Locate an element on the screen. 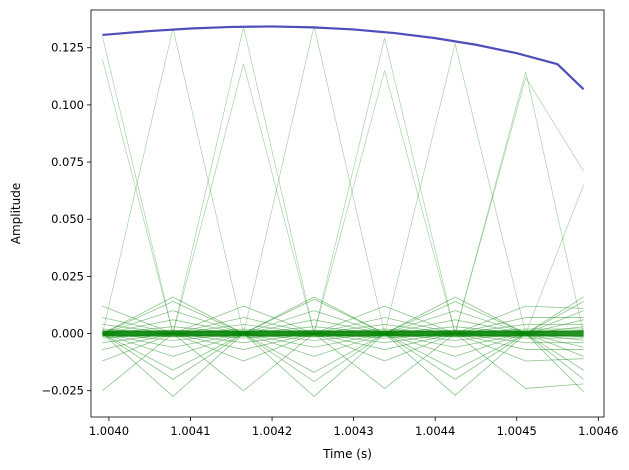  x-tick-label: 1.0042 is located at coordinates (272, 431).